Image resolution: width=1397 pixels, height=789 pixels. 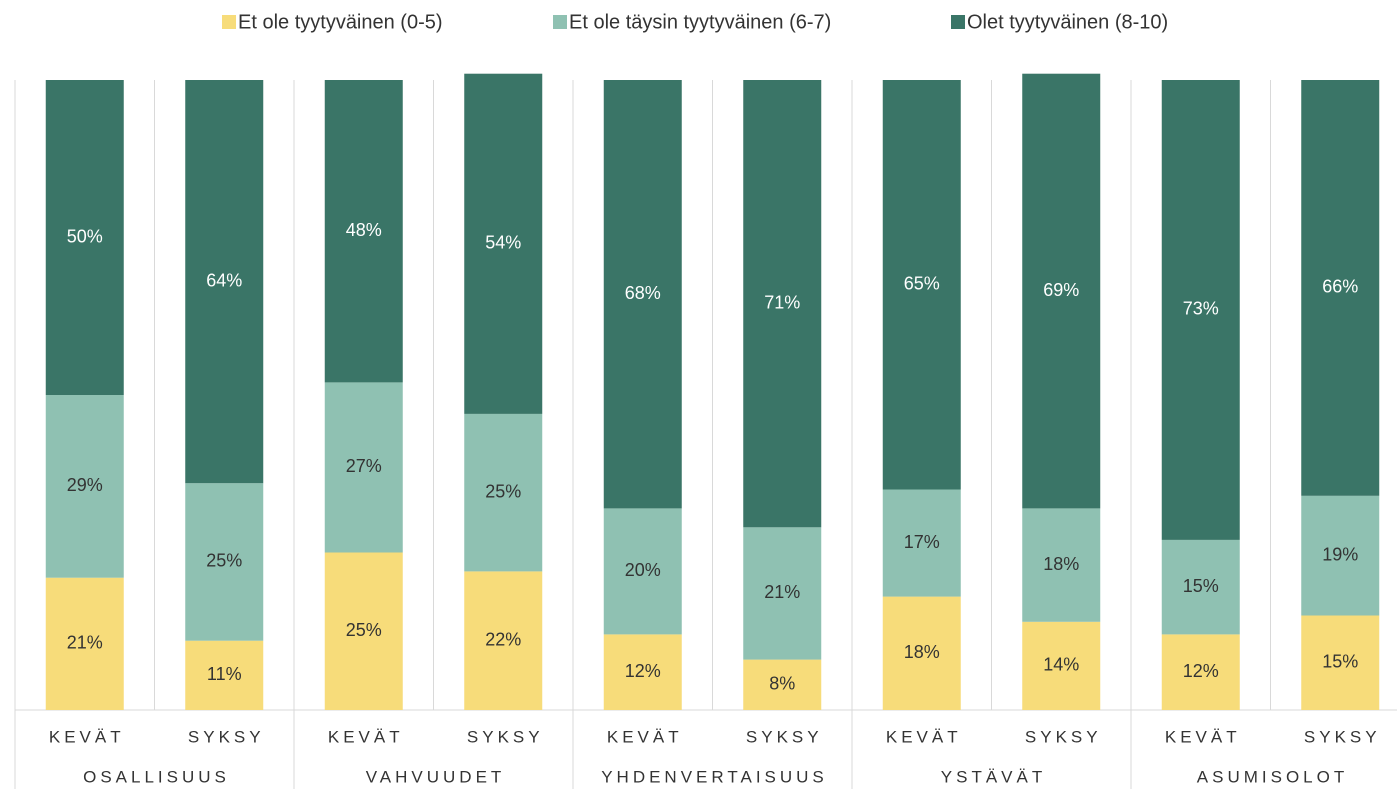 I want to click on data-label: 50%, so click(x=85, y=236).